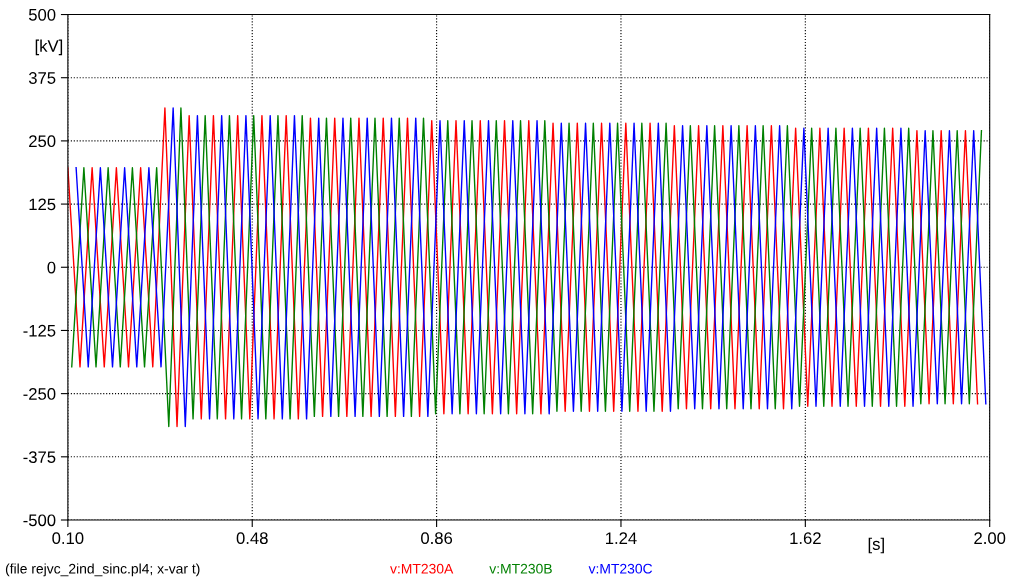 This screenshot has height=581, width=1013. I want to click on x-tick-label: 1.24, so click(621, 538).